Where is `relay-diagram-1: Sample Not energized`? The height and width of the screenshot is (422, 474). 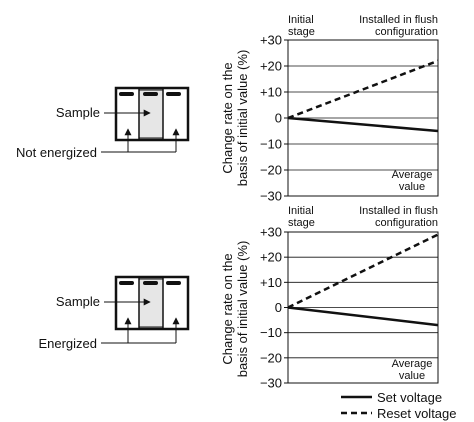
relay-diagram-1: Sample Not energized is located at coordinates (103, 123).